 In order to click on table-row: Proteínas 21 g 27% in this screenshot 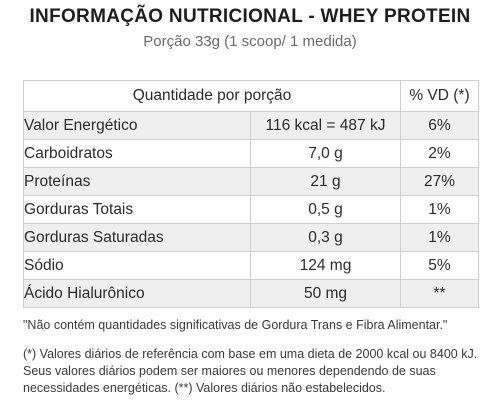, I will do `click(251, 181)`.